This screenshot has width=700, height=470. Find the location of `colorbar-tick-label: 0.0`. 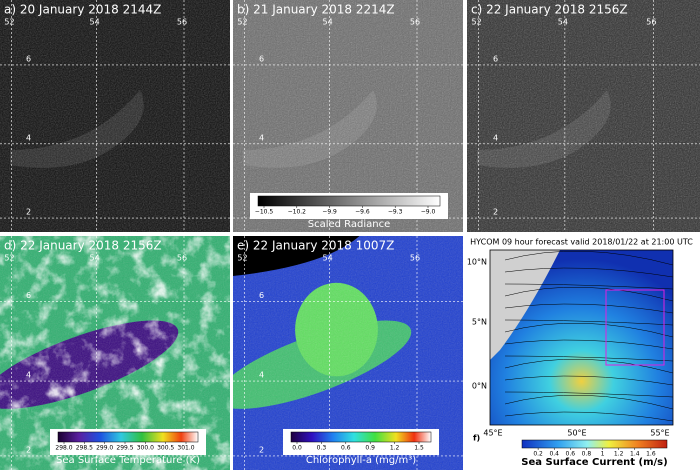

colorbar-tick-label: 0.0 is located at coordinates (297, 448).